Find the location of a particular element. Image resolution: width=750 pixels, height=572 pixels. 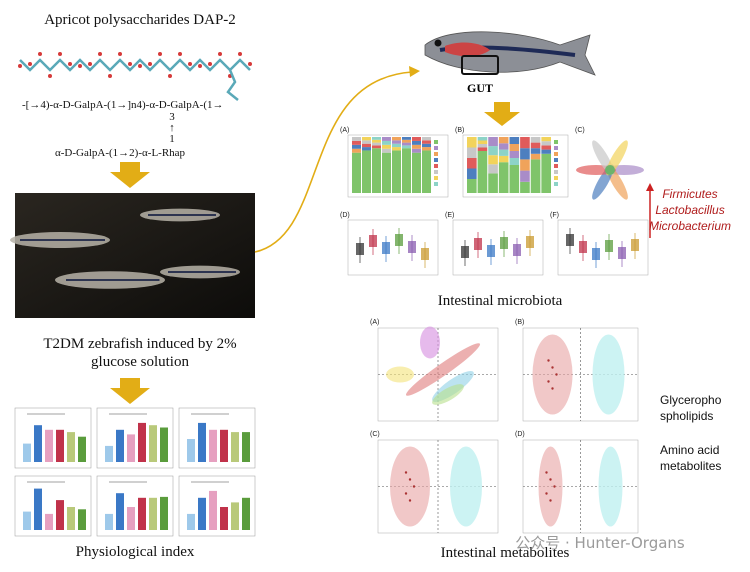

panel-label: (A) is located at coordinates (374, 322).